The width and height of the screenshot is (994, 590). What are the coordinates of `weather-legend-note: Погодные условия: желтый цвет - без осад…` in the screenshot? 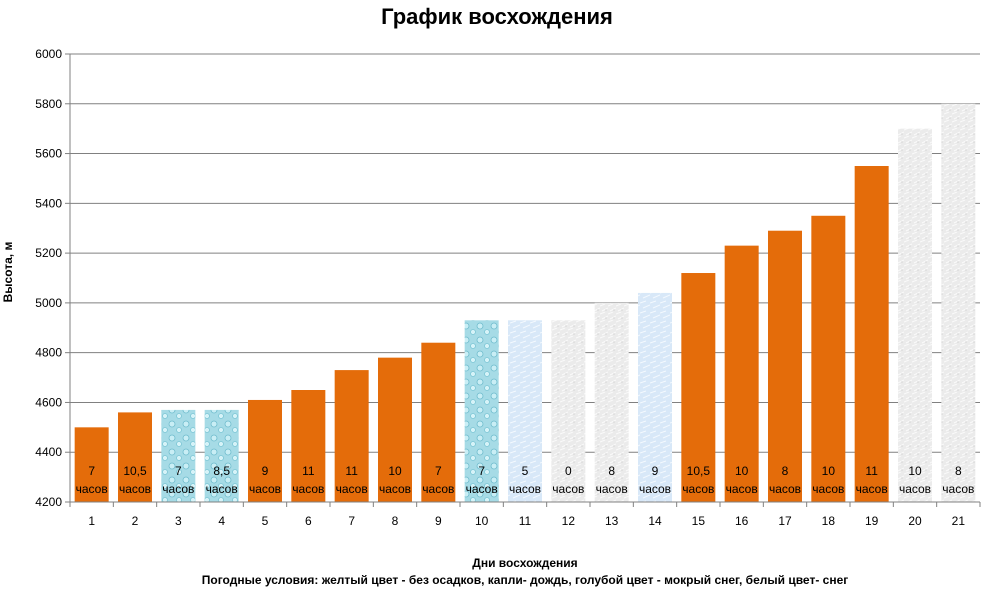 It's located at (525, 580).